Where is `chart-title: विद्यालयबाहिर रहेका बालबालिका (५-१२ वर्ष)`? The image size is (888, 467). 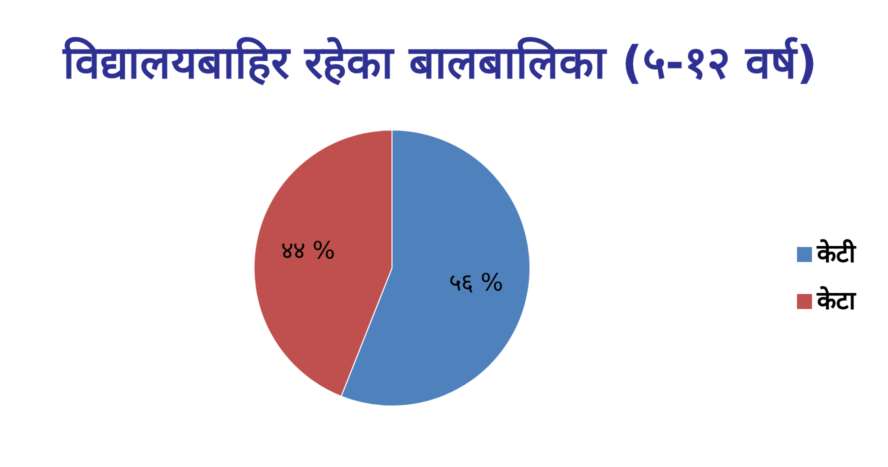 chart-title: विद्यालयबाहिर रहेका बालबालिका (५-१२ वर्ष) is located at coordinates (440, 62).